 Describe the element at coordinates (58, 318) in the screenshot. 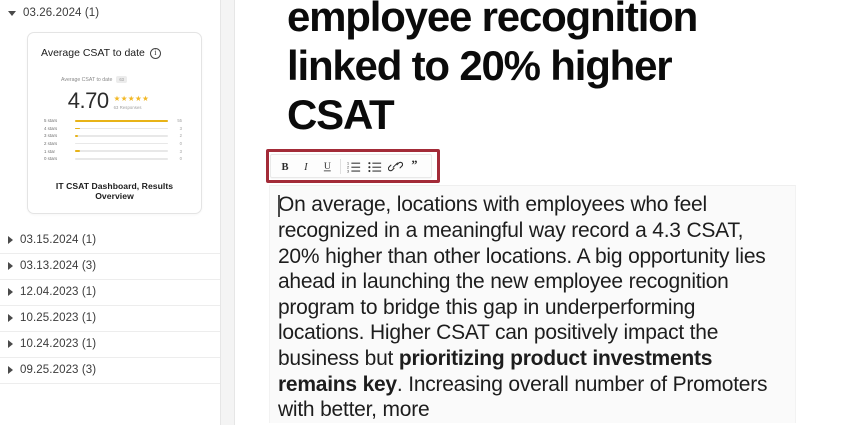

I see `sidebar-date-label: 10.25.2023 (1)` at that location.